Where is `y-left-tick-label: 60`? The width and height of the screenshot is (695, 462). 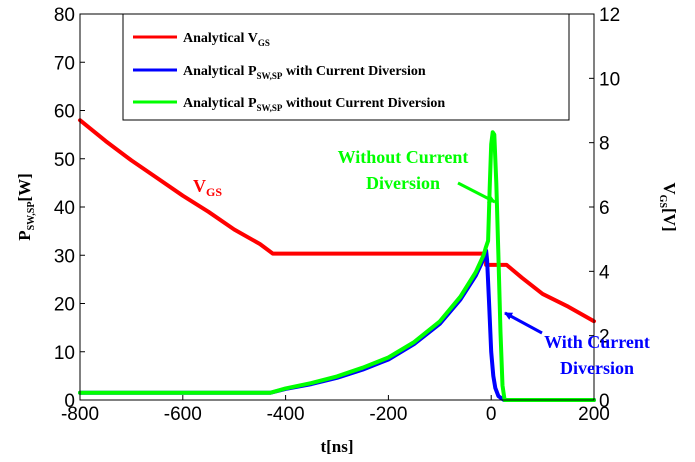
y-left-tick-label: 60 is located at coordinates (64, 112).